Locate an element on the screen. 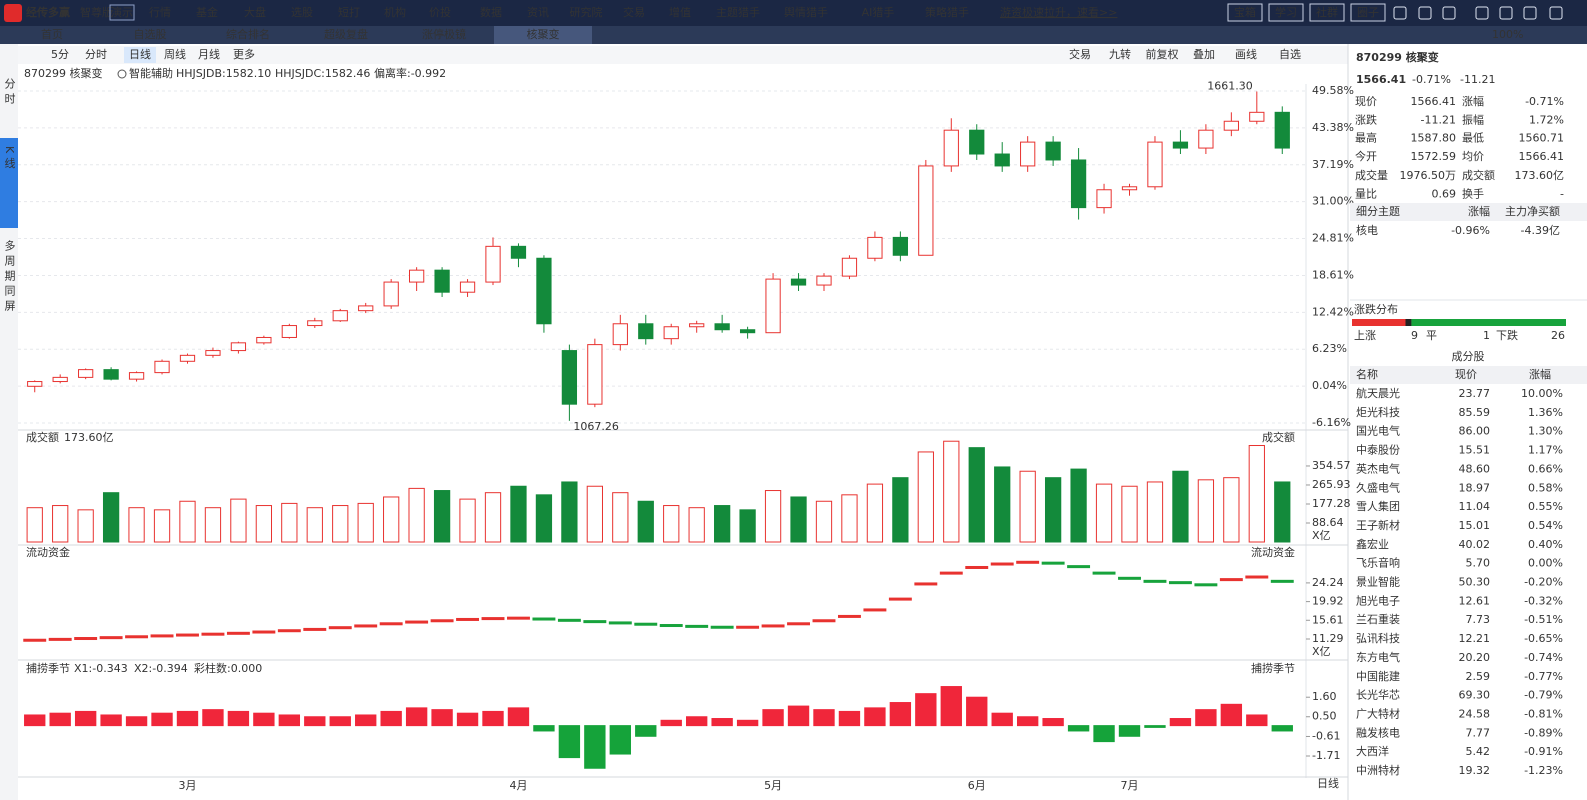 The image size is (1587, 800). menu-item: 行情 is located at coordinates (160, 12).